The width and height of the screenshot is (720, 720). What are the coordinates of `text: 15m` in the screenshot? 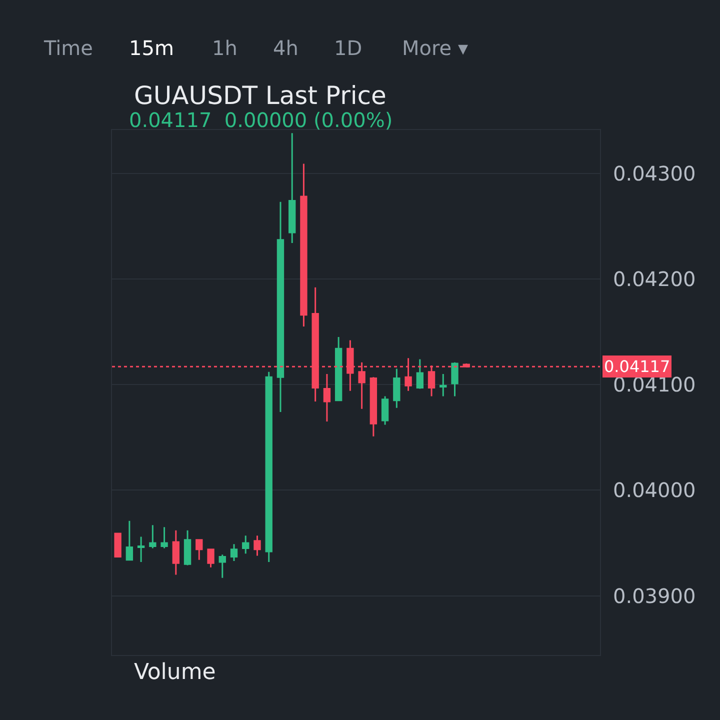 It's located at (151, 48).